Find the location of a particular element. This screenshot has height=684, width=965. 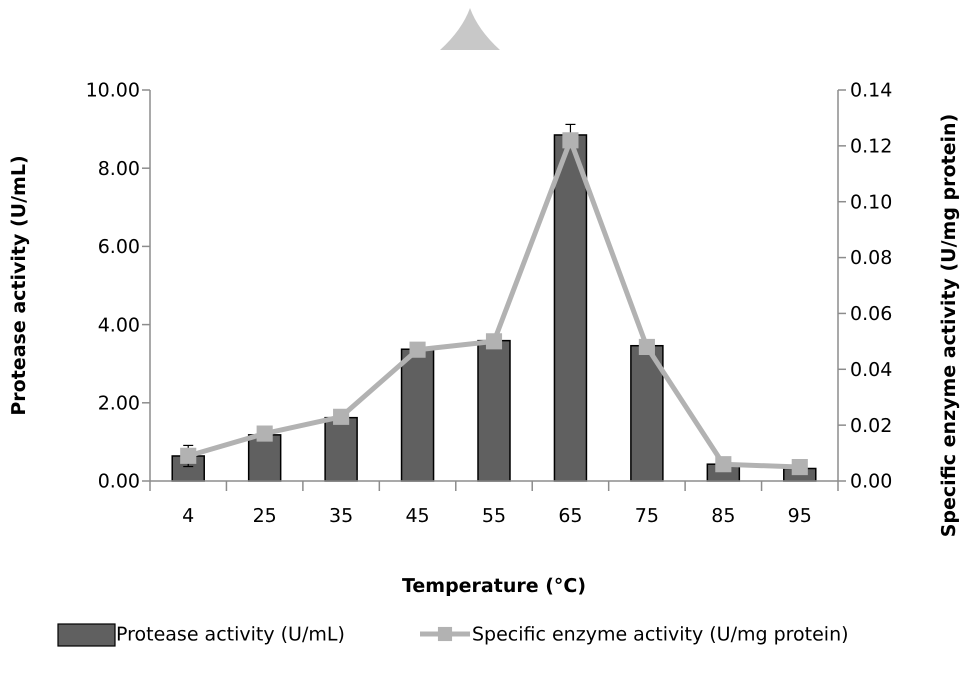

y2-tick-label: 0.02 is located at coordinates (871, 425).